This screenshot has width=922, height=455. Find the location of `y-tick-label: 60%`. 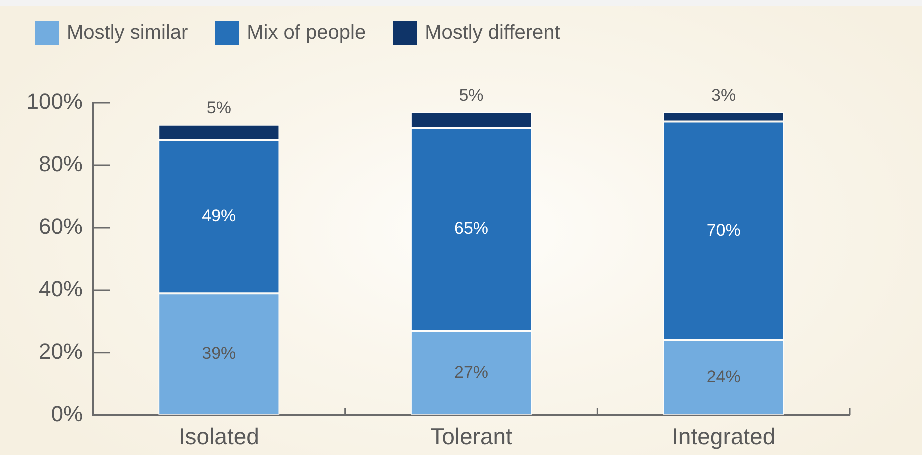

y-tick-label: 60% is located at coordinates (60, 227).